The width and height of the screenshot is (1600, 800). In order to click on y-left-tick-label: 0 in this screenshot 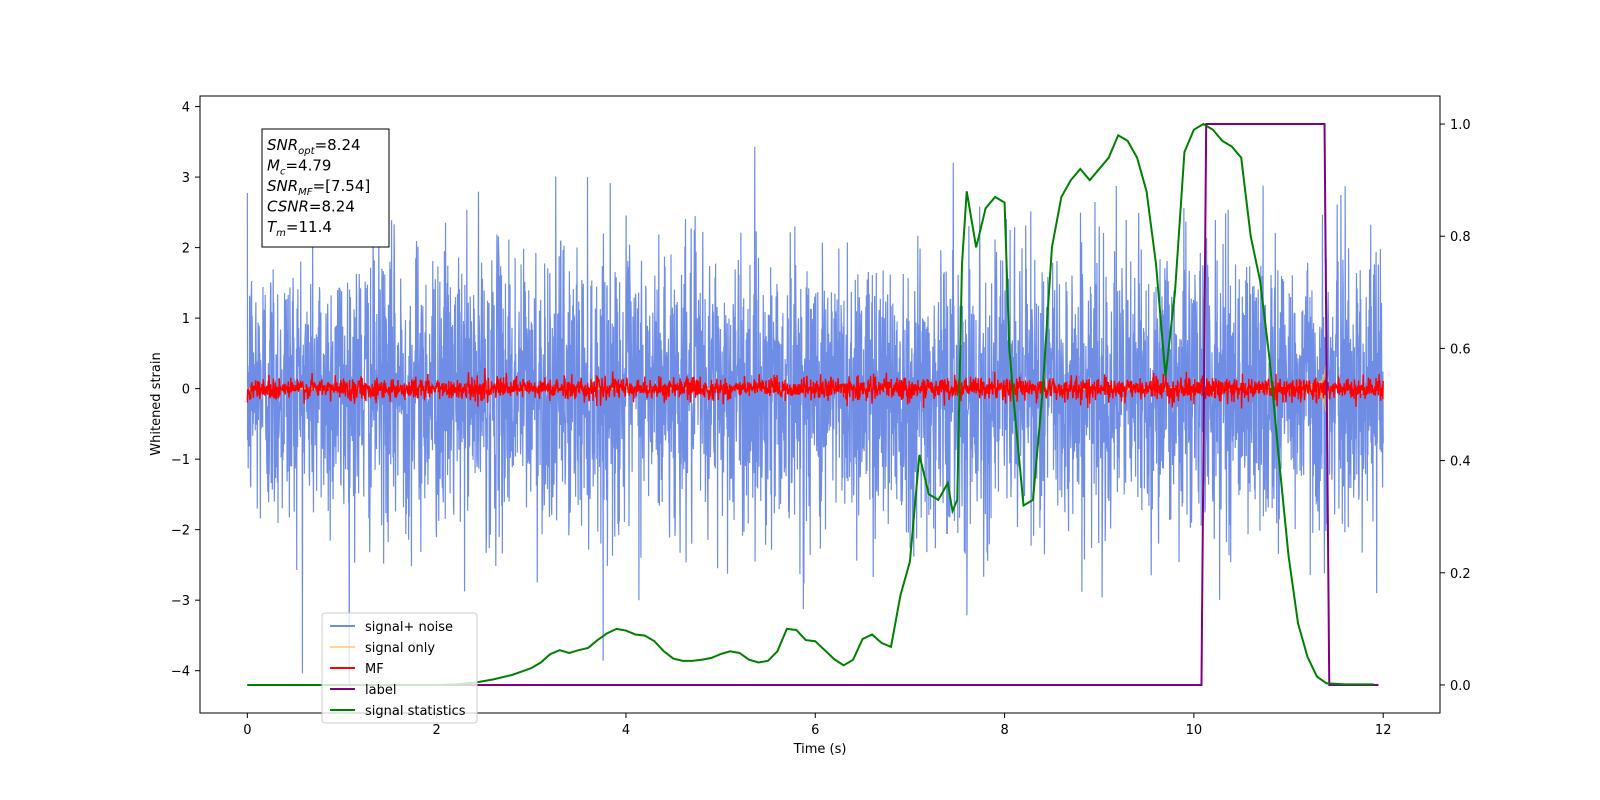, I will do `click(186, 390)`.